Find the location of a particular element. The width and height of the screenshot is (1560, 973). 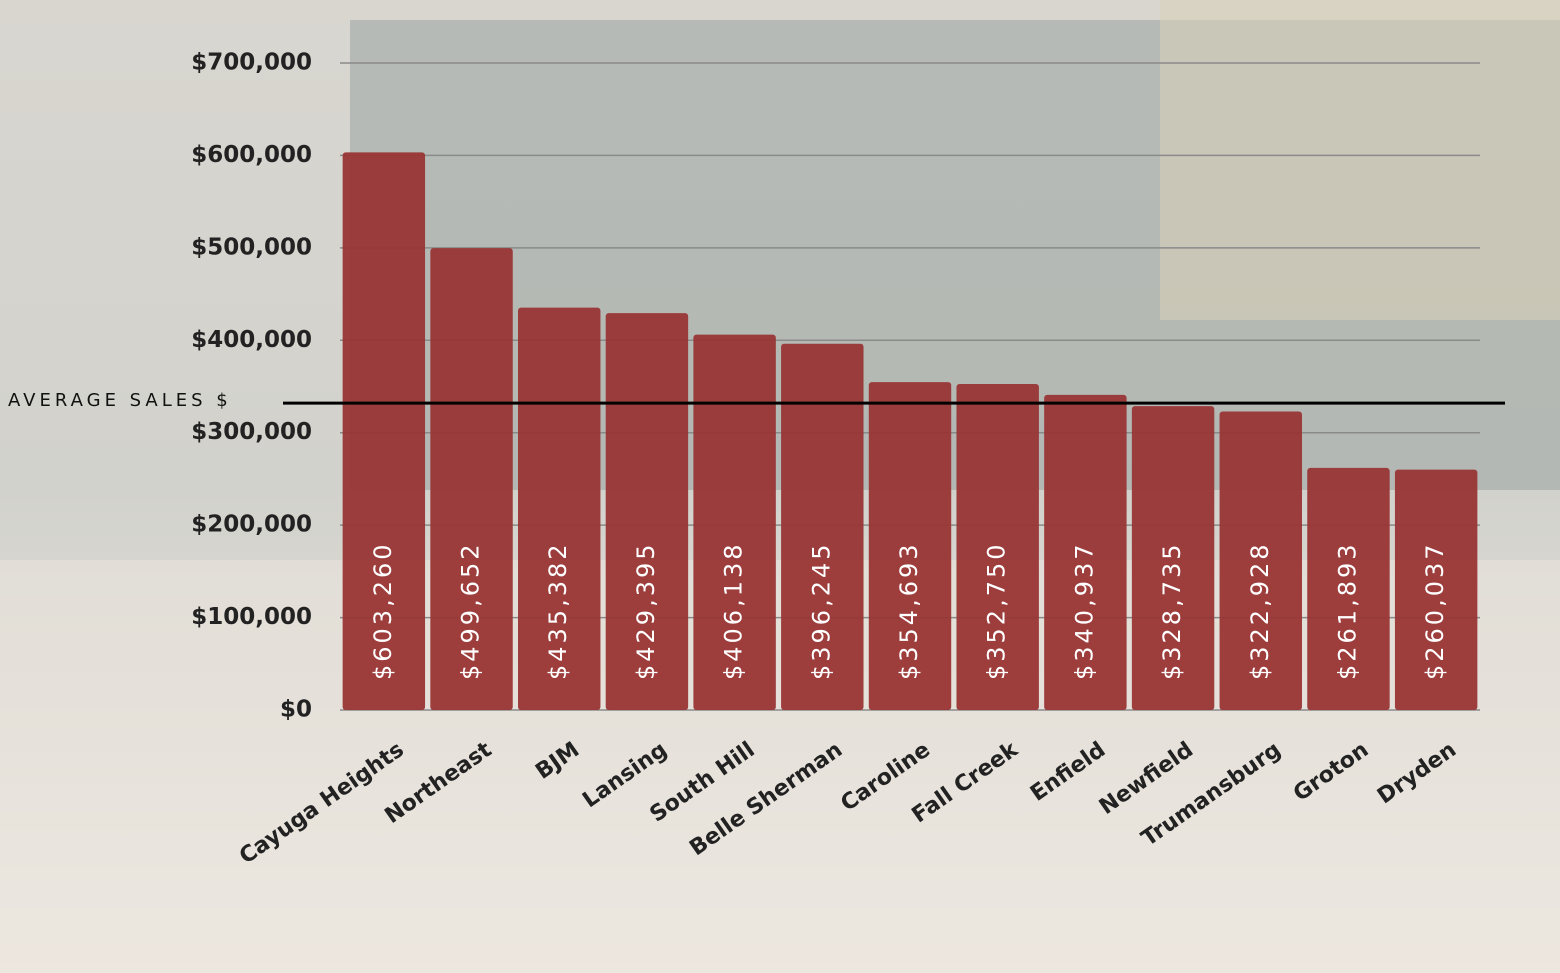

reference-label: AVERAGE SALES $ is located at coordinates (120, 400).